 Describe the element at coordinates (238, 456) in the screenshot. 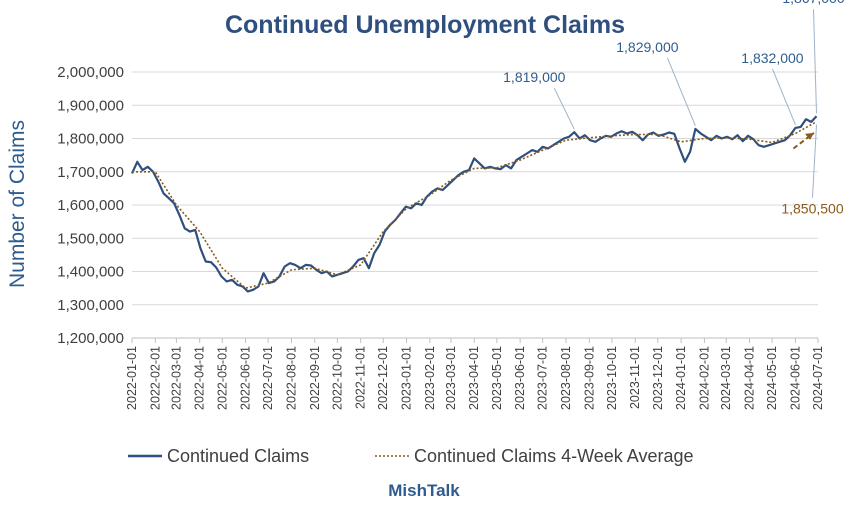

I see `legend-label-continued-claims: Continued Claims` at that location.